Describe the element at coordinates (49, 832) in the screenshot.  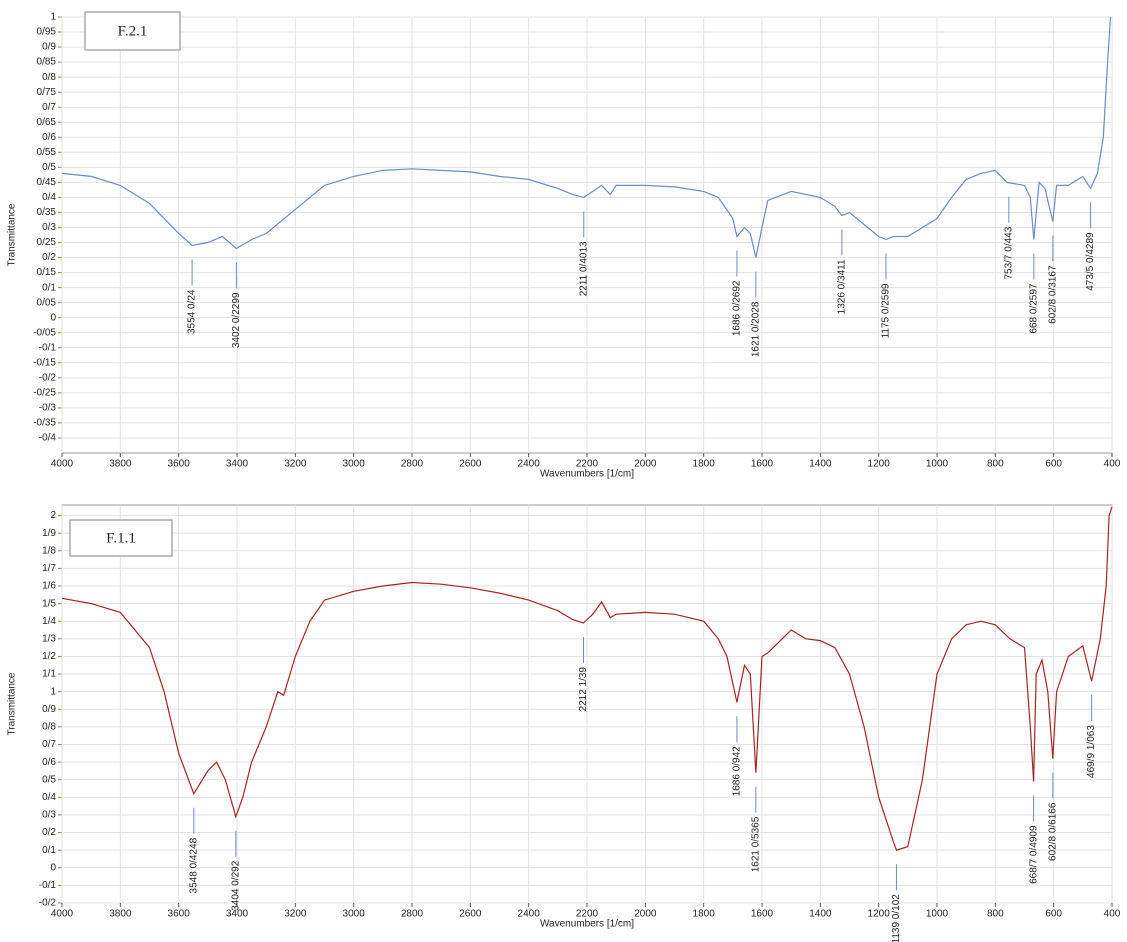
I see `y-tick-label: 0/2` at that location.